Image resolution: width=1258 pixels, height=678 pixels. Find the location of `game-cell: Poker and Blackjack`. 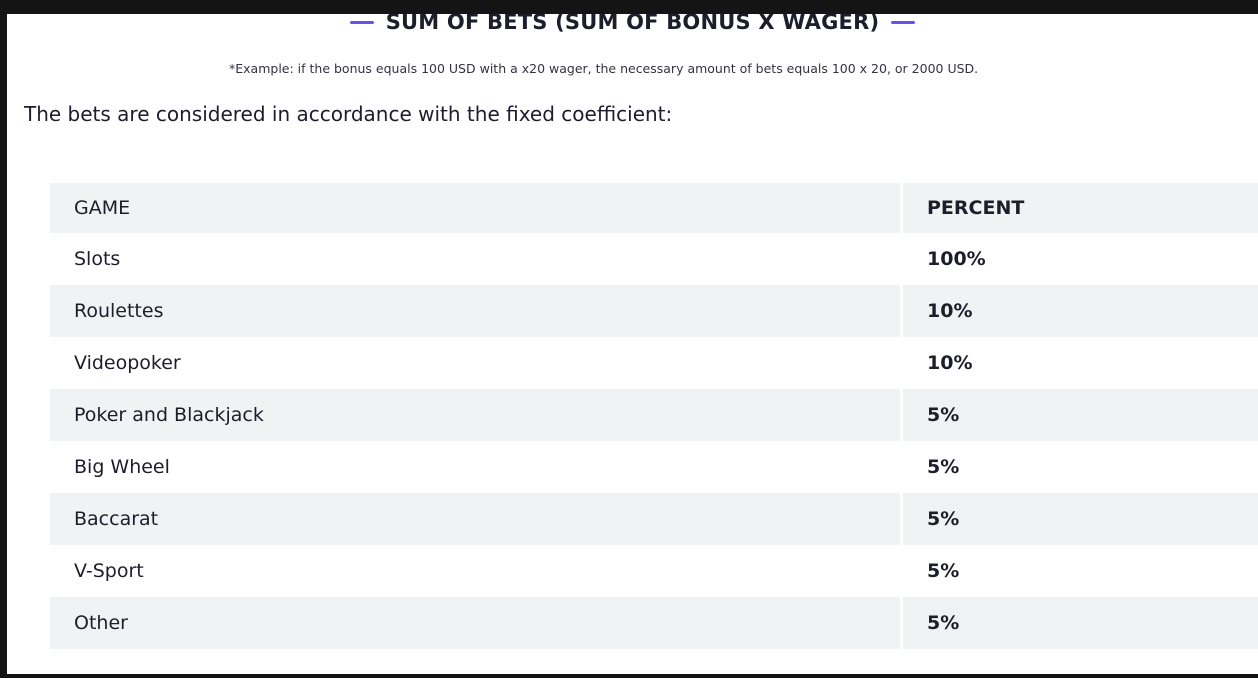

game-cell: Poker and Blackjack is located at coordinates (476, 415).